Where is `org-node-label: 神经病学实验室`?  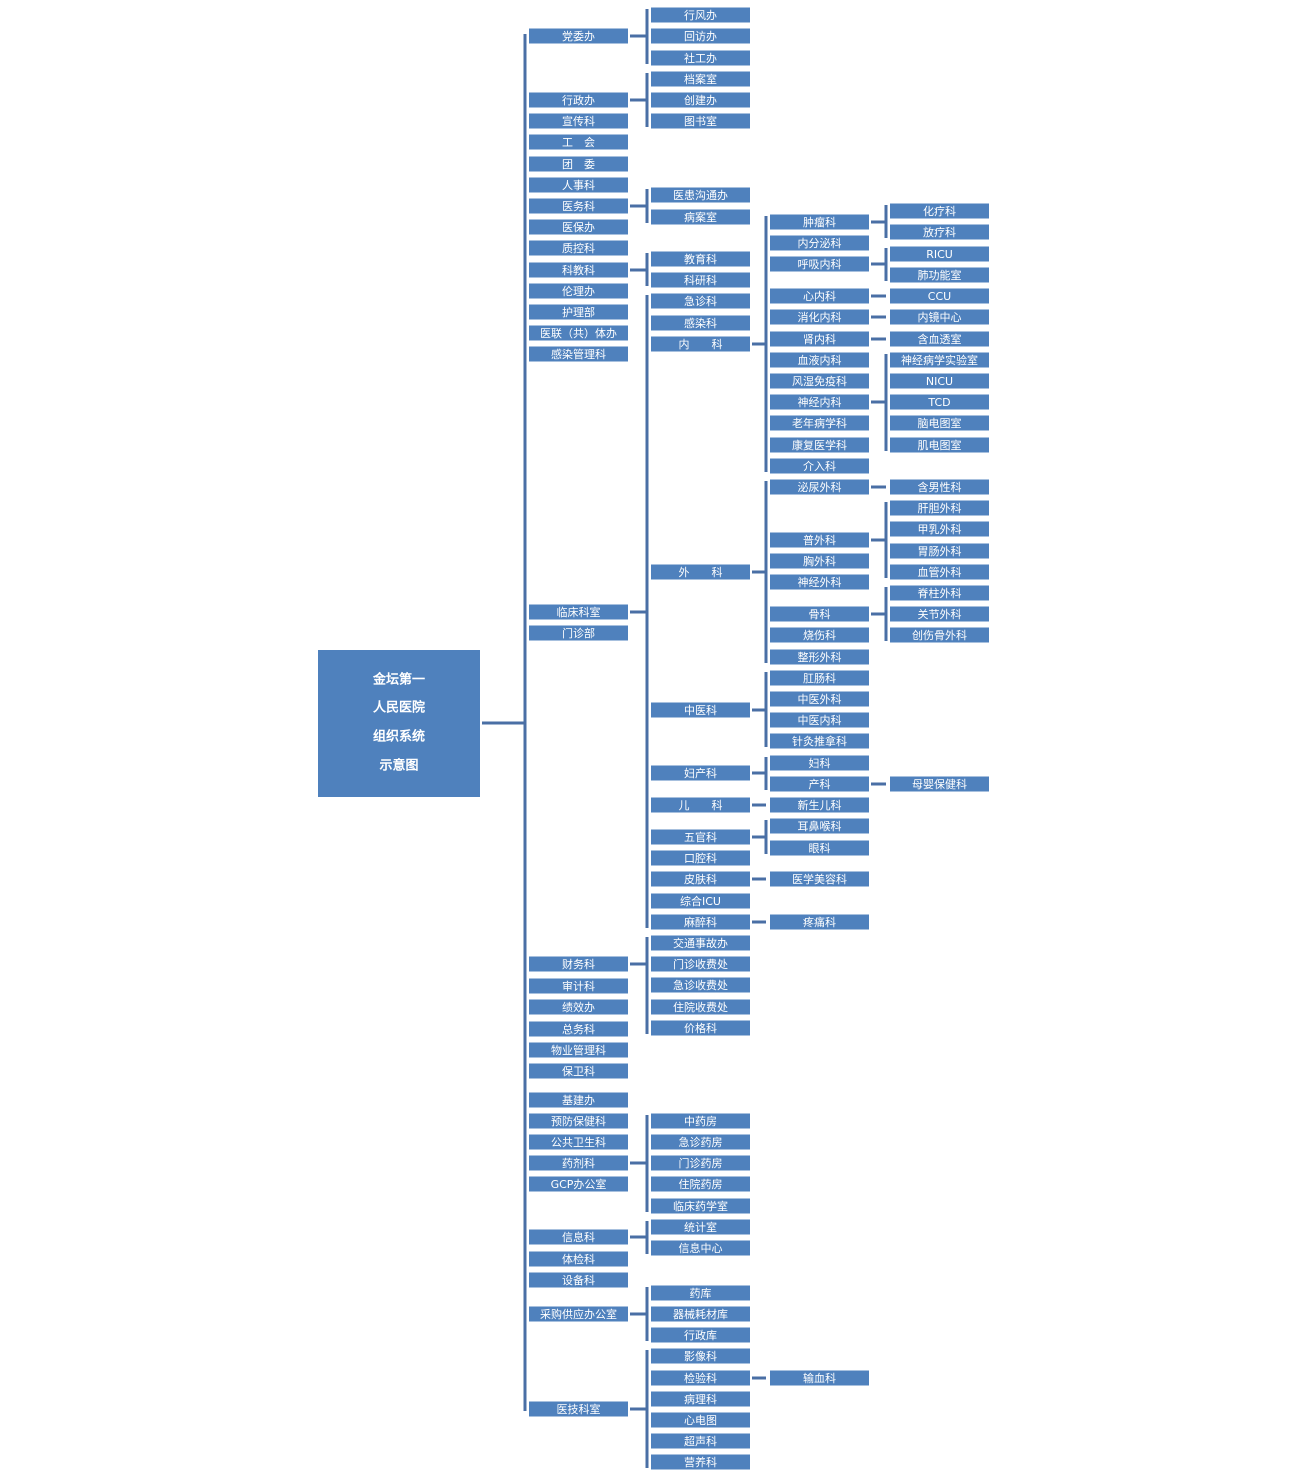
org-node-label: 神经病学实验室 is located at coordinates (939, 360).